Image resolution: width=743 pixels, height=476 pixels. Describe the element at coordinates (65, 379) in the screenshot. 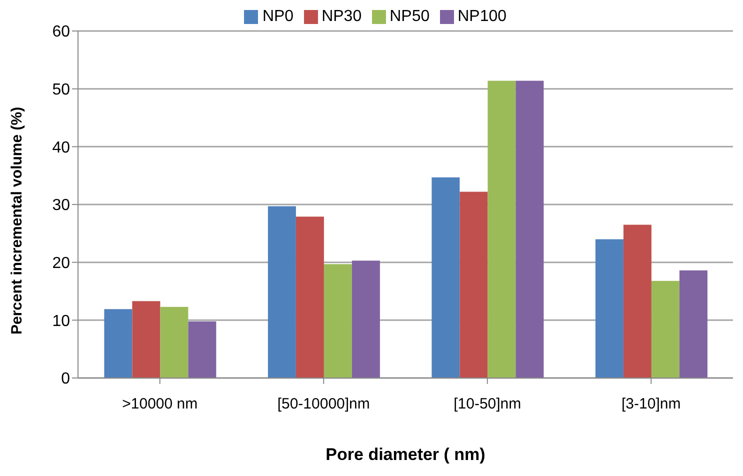

I see `y-tick-label: 0` at that location.